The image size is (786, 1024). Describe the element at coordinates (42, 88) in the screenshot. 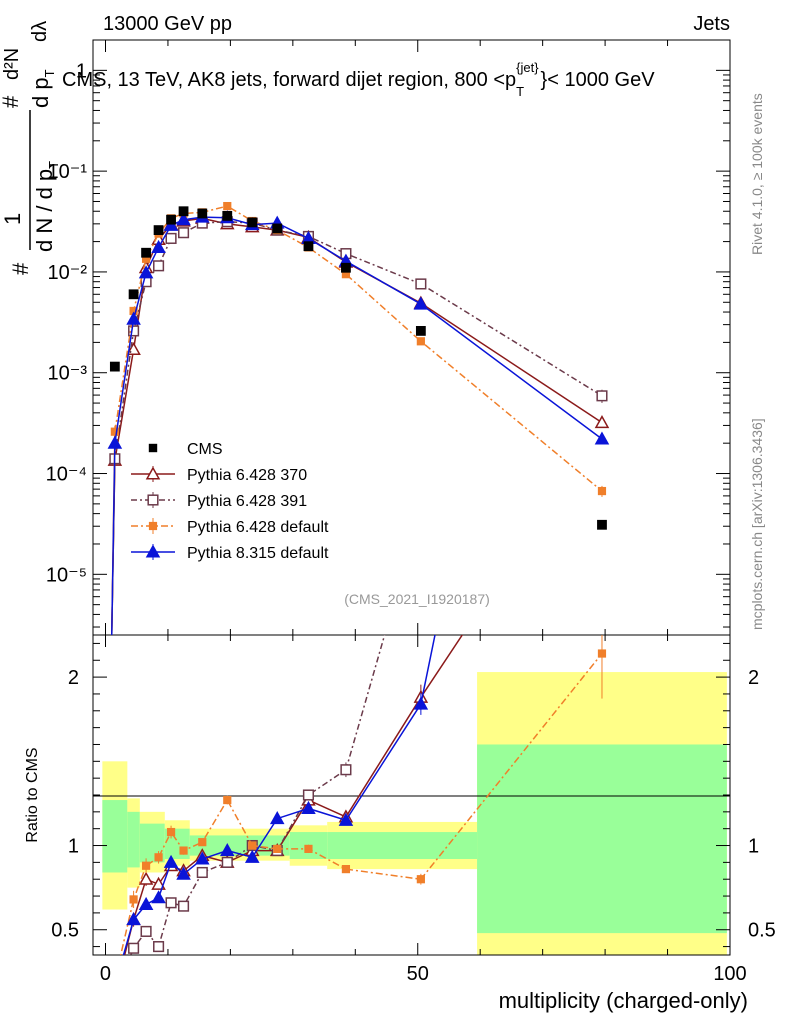

I see `svg-text: d pT` at that location.